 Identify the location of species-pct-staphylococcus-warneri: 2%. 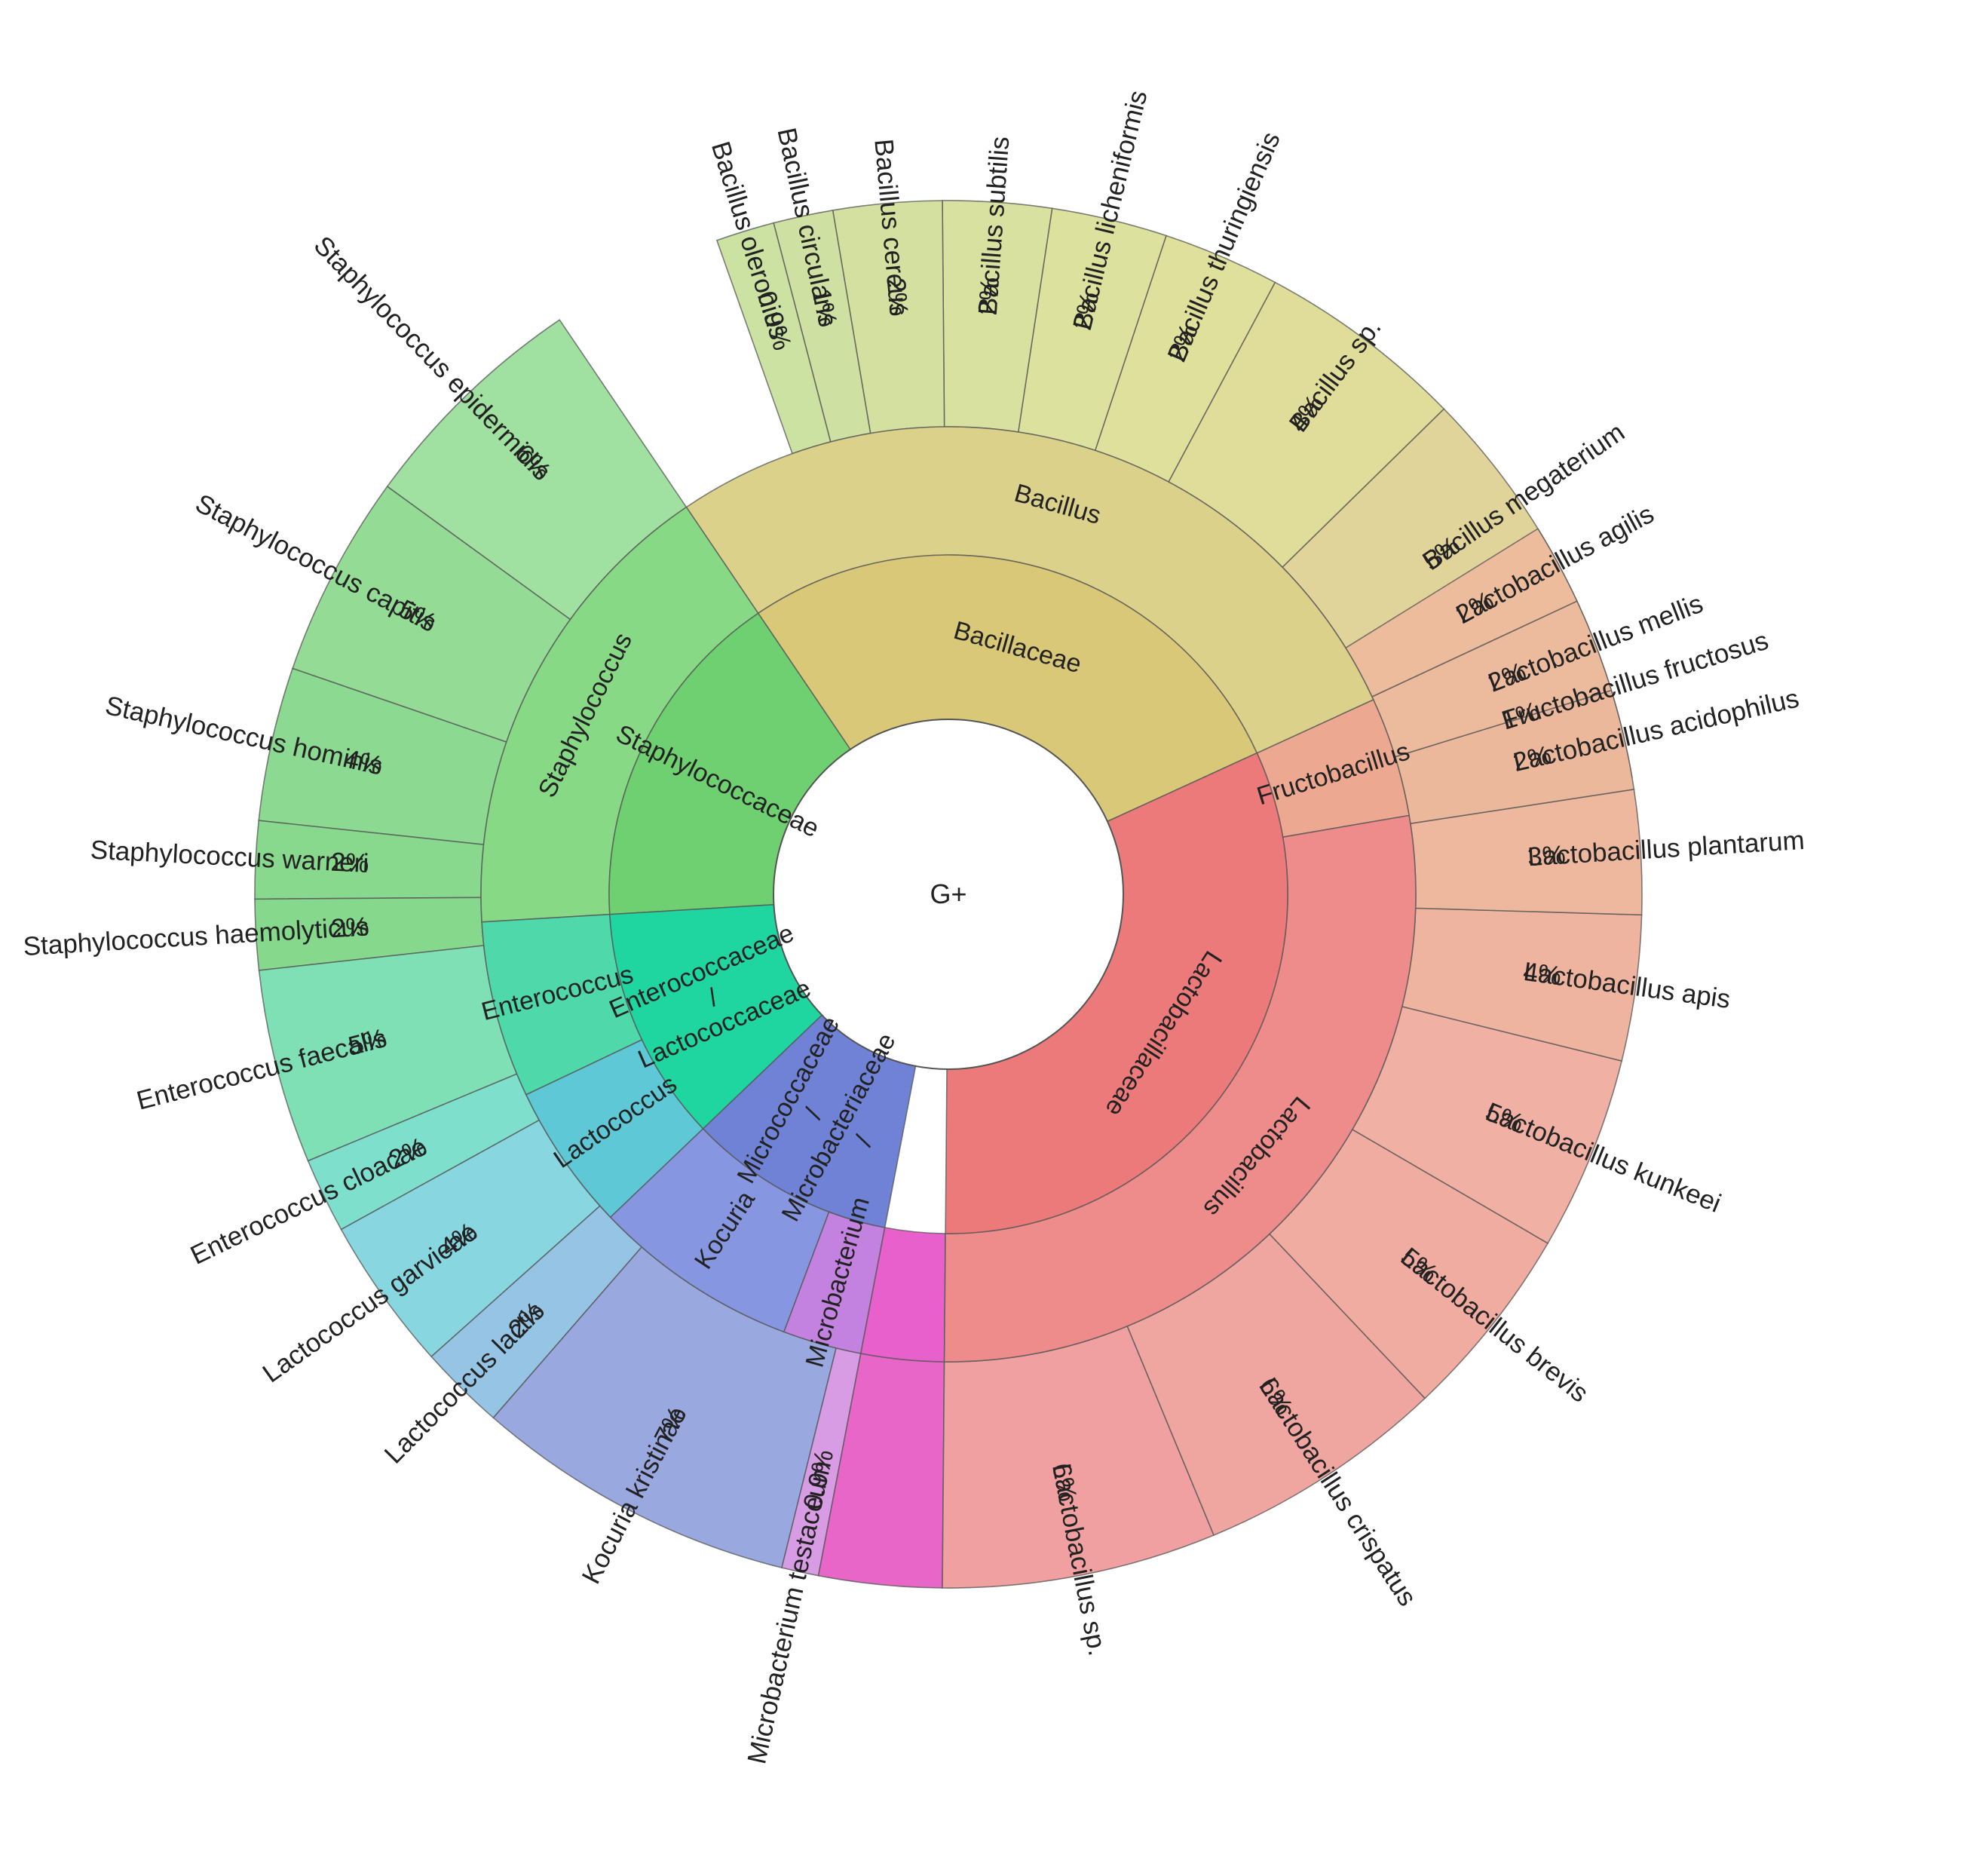
(350, 863).